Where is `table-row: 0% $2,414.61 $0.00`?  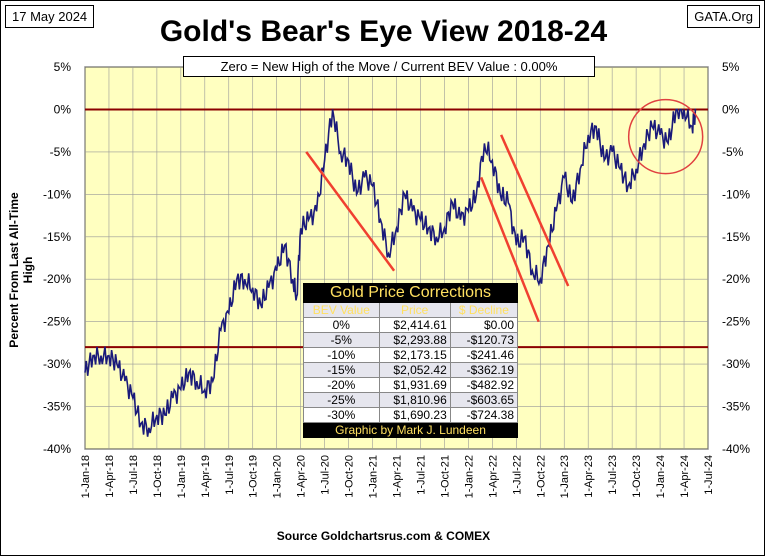 table-row: 0% $2,414.61 $0.00 is located at coordinates (411, 325).